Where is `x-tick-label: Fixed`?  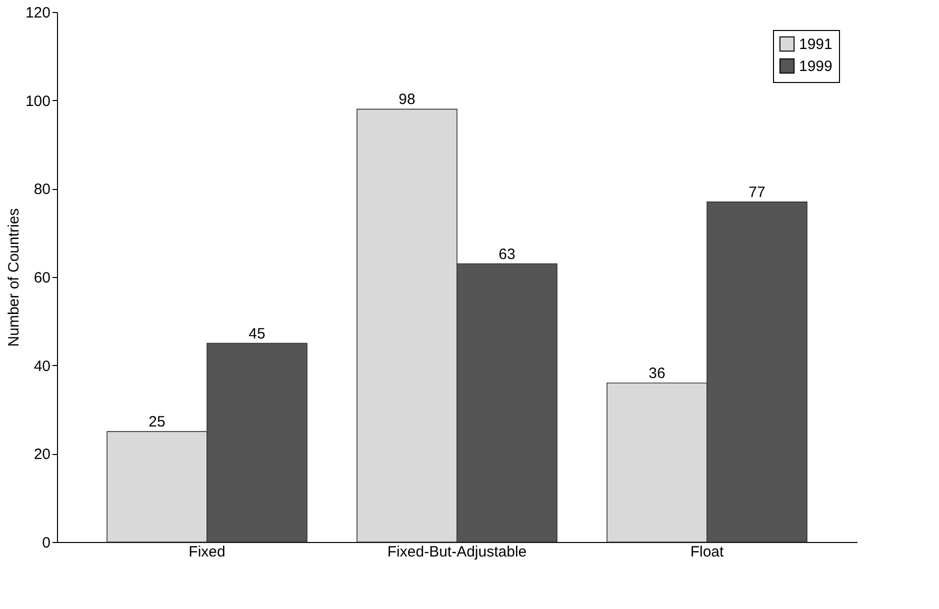
x-tick-label: Fixed is located at coordinates (207, 552).